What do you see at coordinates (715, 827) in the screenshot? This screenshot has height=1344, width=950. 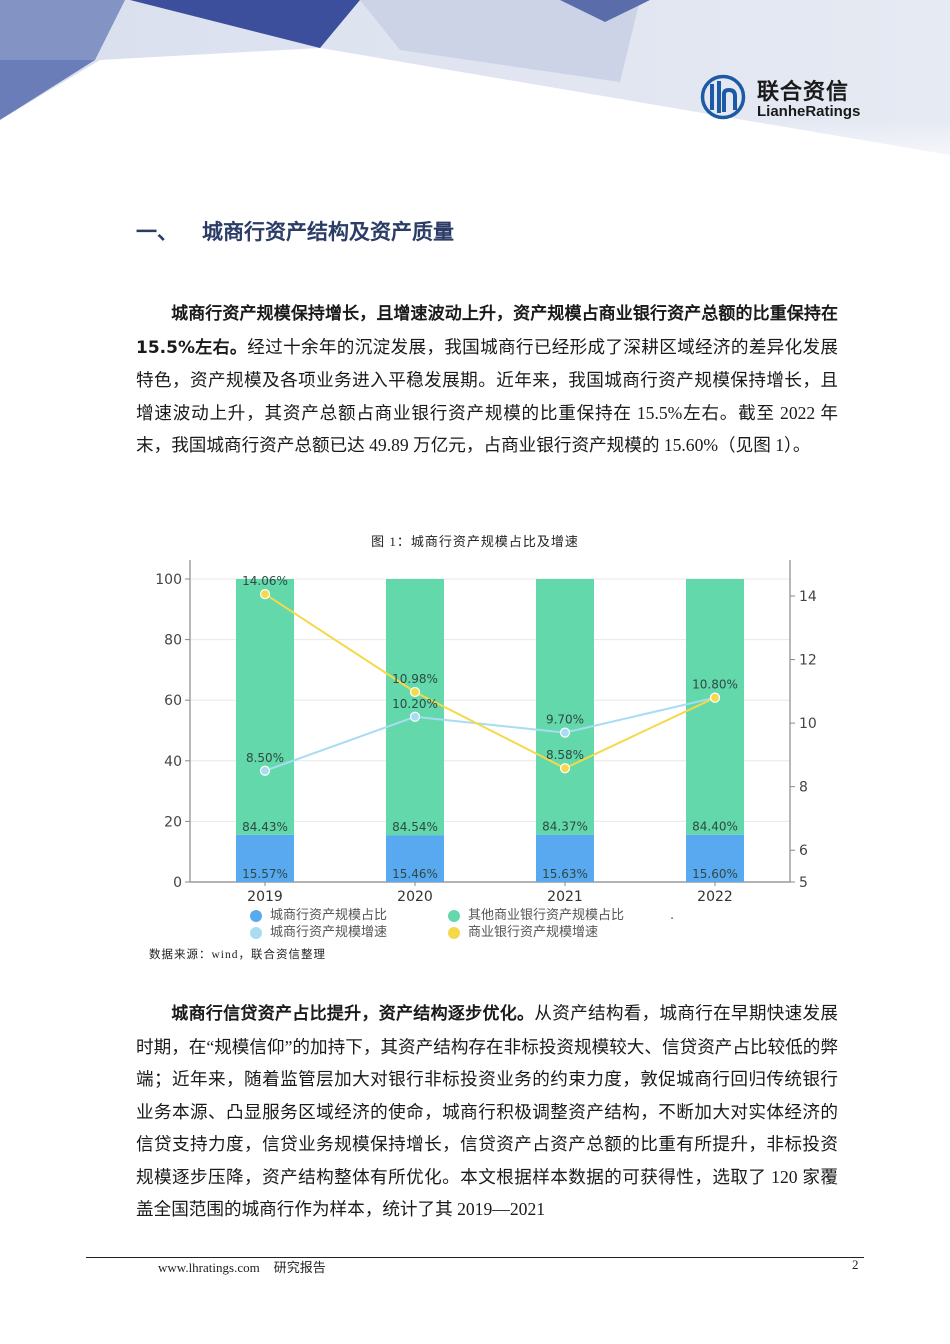 I see `svg-text: 84.40%` at bounding box center [715, 827].